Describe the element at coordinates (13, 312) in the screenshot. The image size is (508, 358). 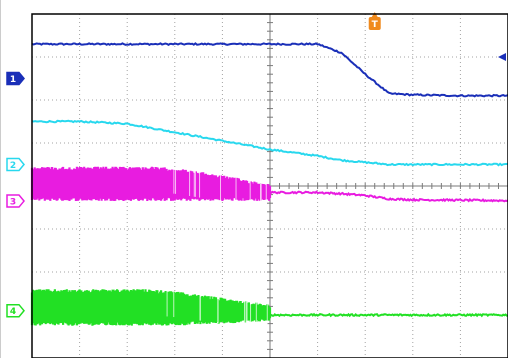
I see `channel-marker-label: 4` at that location.